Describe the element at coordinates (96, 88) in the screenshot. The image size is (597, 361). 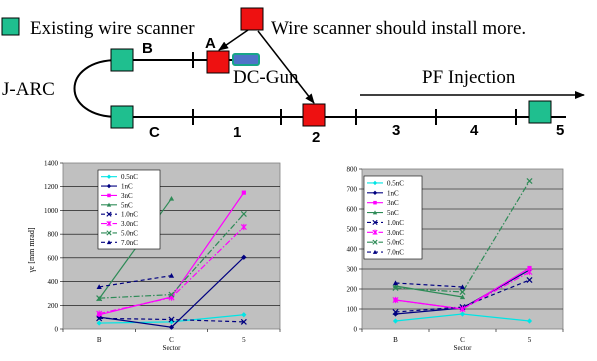
I see `j-arc-curve` at that location.